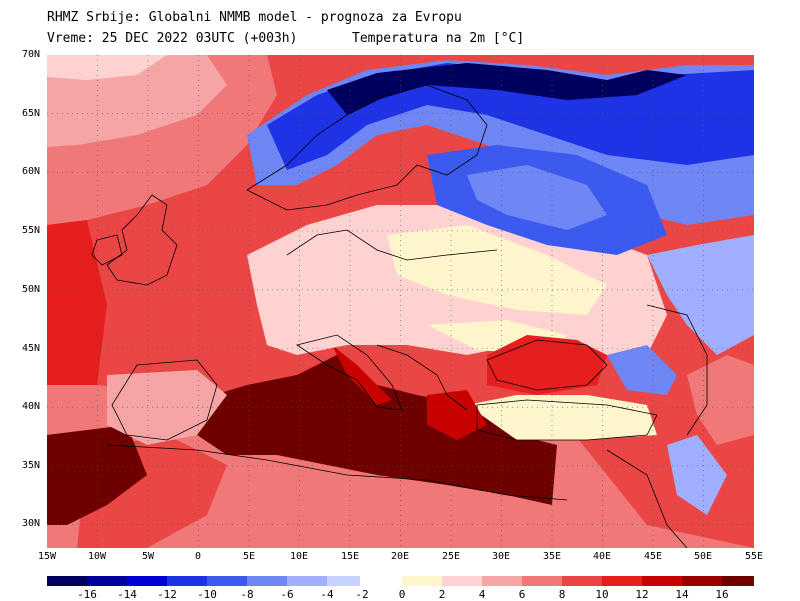  What do you see at coordinates (30, 289) in the screenshot?
I see `lat-label: 50N` at bounding box center [30, 289].